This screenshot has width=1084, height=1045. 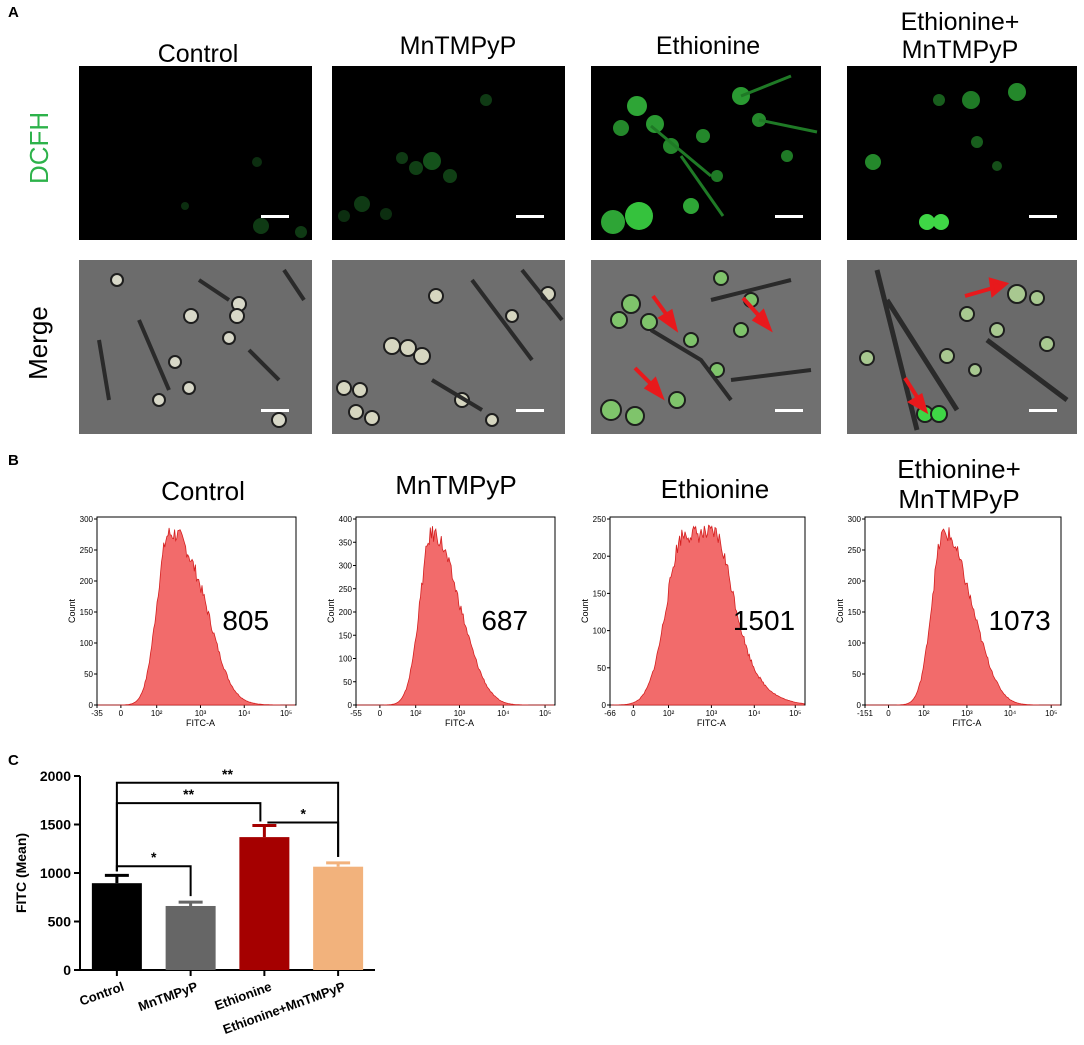 What do you see at coordinates (195, 153) in the screenshot?
I see `dcfh-image-control` at bounding box center [195, 153].